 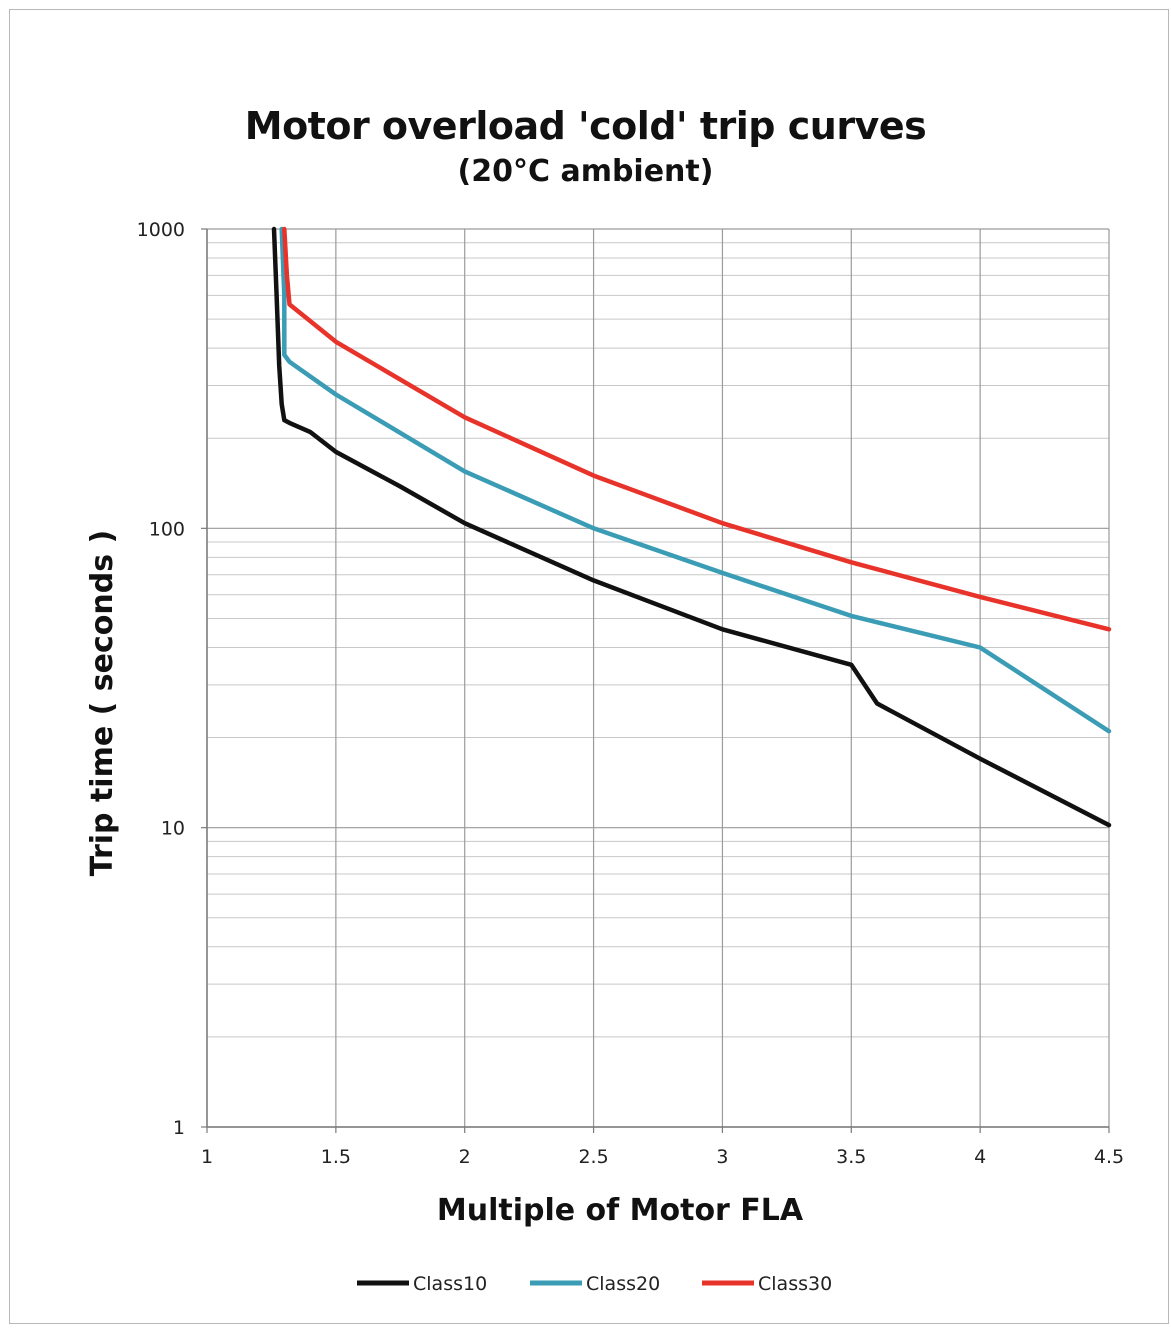 What do you see at coordinates (465, 1157) in the screenshot?
I see `x-tick-label: 2` at bounding box center [465, 1157].